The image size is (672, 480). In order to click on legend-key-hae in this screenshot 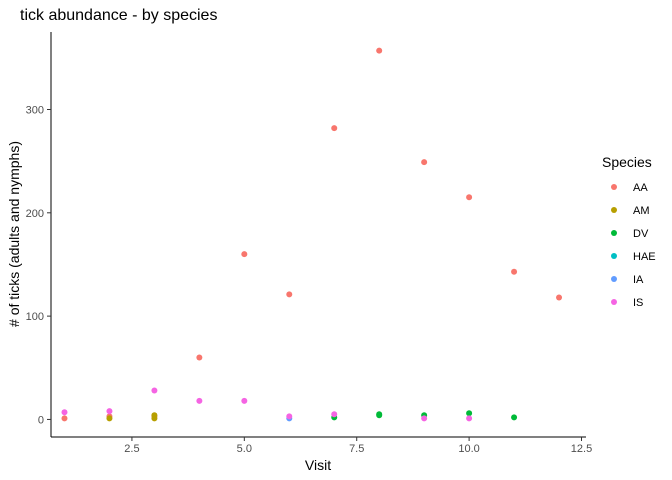, I will do `click(614, 256)`.